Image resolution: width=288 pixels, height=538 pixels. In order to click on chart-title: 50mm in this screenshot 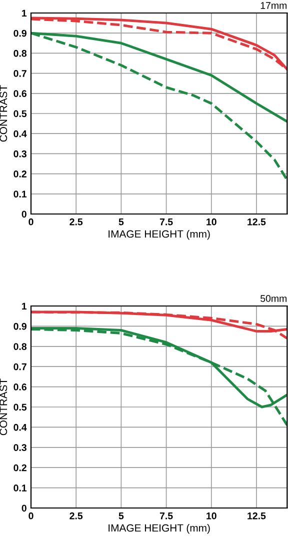, I will do `click(273, 298)`.